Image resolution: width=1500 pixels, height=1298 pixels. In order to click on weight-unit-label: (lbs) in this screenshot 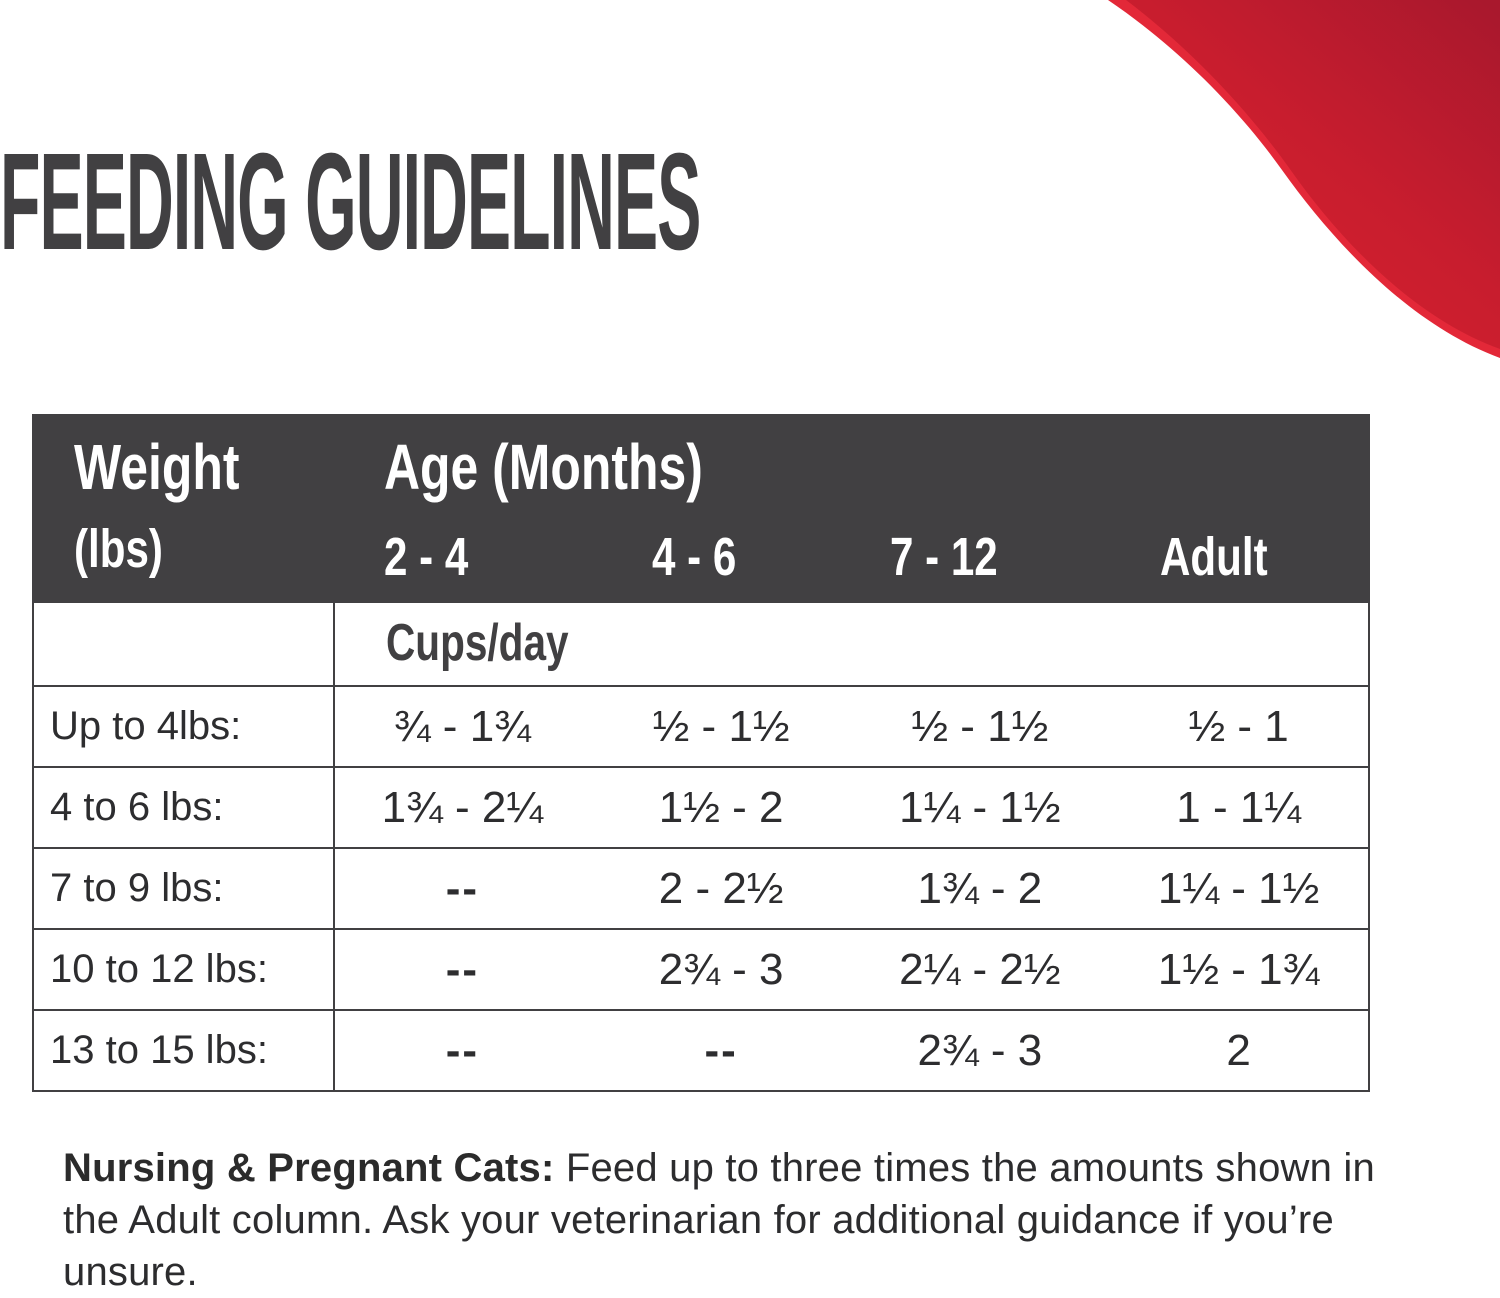, I will do `click(118, 549)`.